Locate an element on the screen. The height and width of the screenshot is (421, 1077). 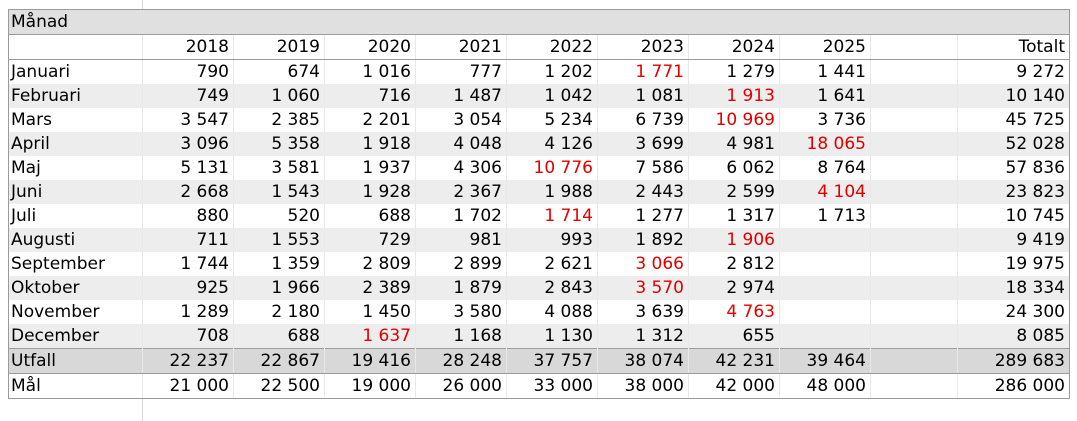
table-row: Augusti 711 1 553 729 981 993 1 892 1 906 9 419 is located at coordinates (539, 240).